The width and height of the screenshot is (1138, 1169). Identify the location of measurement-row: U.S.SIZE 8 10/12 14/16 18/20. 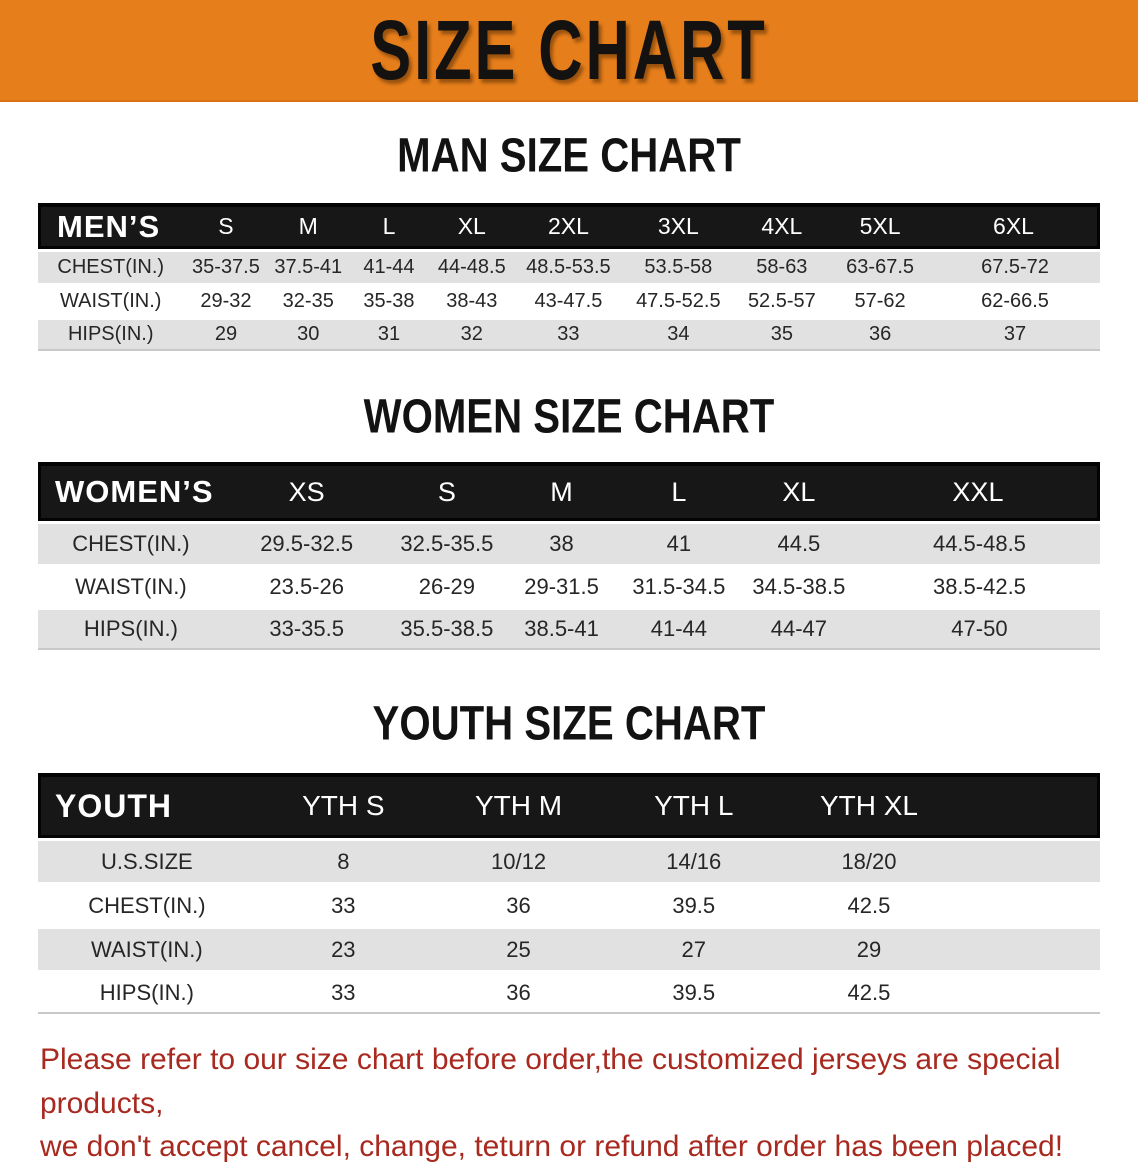
(569, 860).